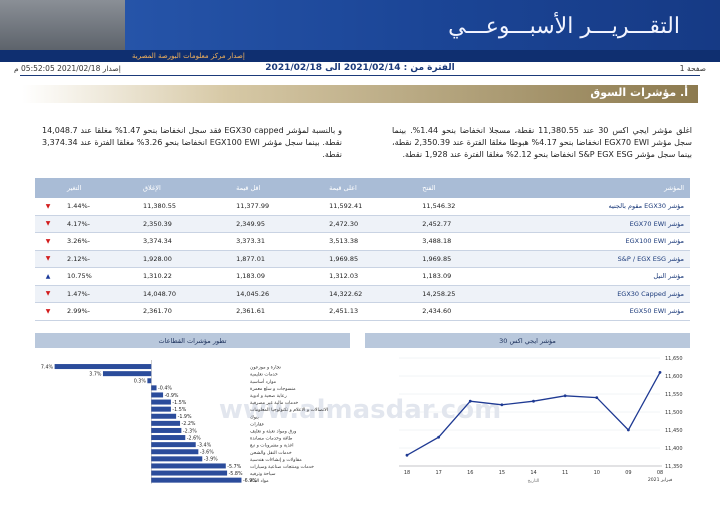 The width and height of the screenshot is (720, 509). Describe the element at coordinates (463, 224) in the screenshot. I see `table-cell: 2,452.77` at that location.